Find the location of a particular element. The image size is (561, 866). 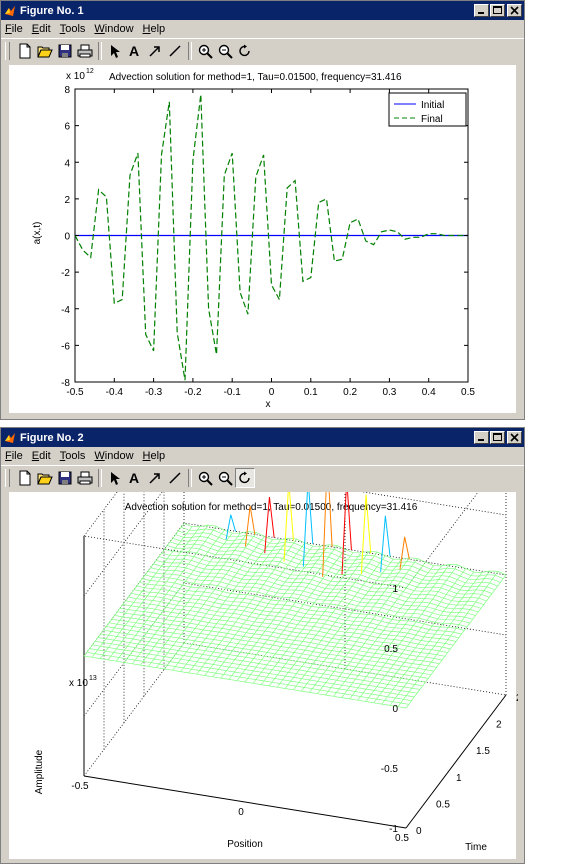

z-axis-label: Amplitude is located at coordinates (39, 771).